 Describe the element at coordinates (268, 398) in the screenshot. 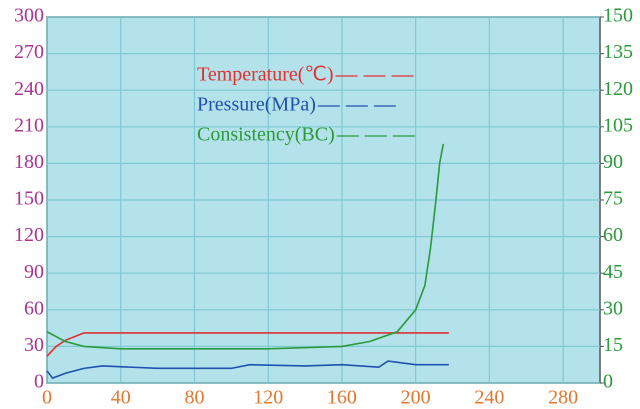

I see `x-tick-label: 120` at that location.